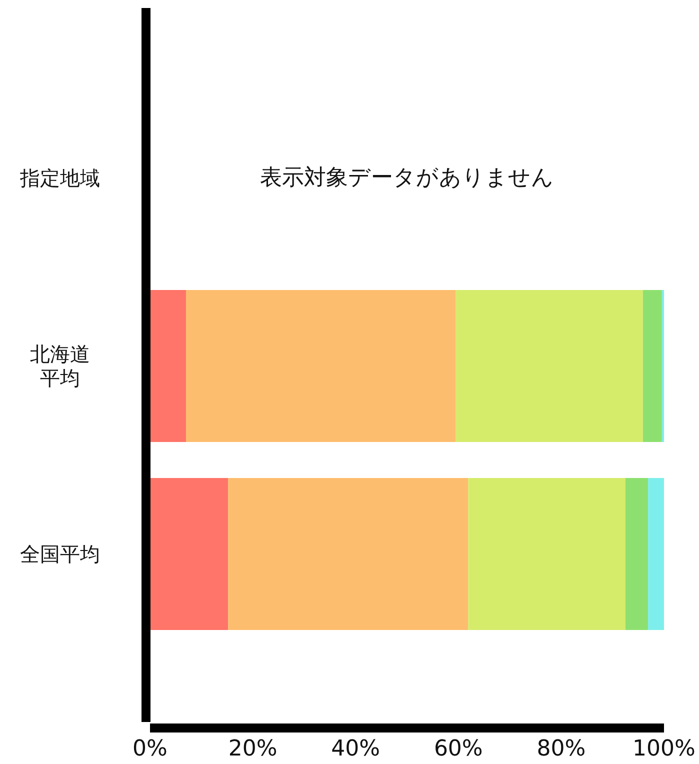 This screenshot has height=764, width=699. I want to click on x-tick-label: 80%, so click(561, 749).